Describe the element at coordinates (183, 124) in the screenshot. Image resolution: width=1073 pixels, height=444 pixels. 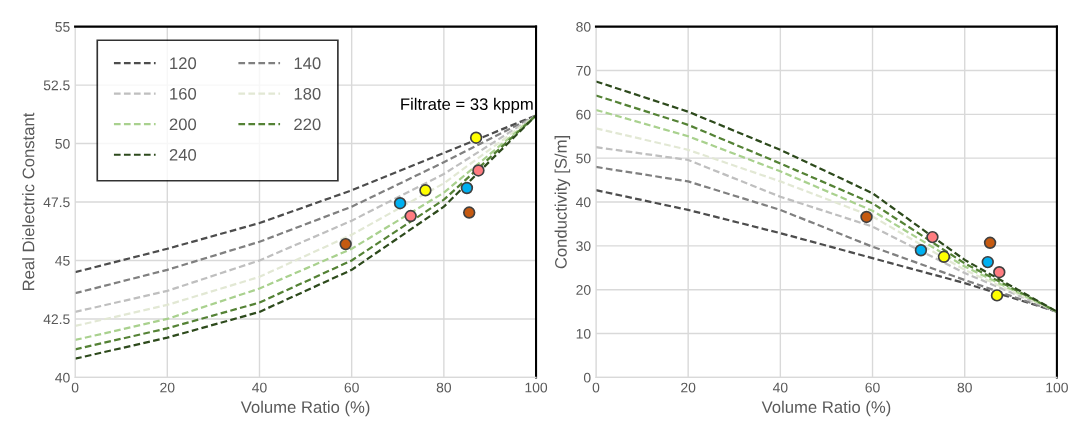
I see `legend-label: 200` at that location.